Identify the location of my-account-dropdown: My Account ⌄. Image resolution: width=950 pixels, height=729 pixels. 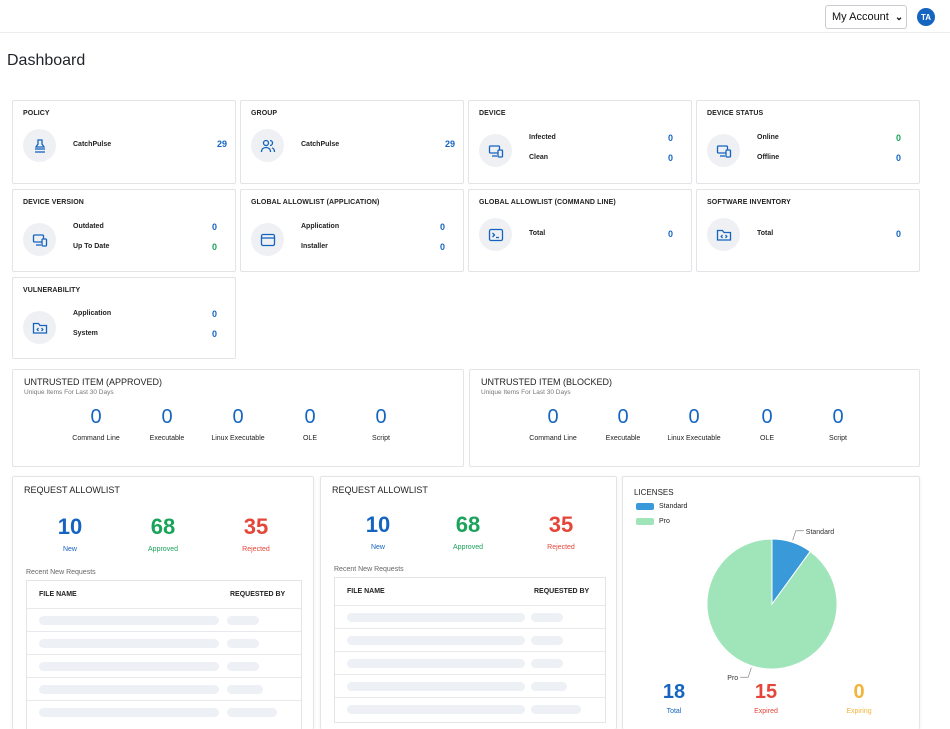
(866, 17).